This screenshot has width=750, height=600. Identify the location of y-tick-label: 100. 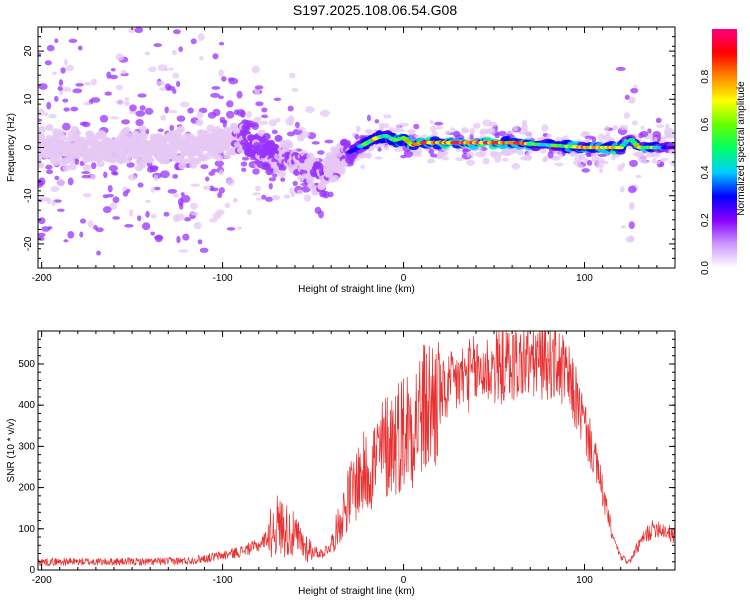
(26, 529).